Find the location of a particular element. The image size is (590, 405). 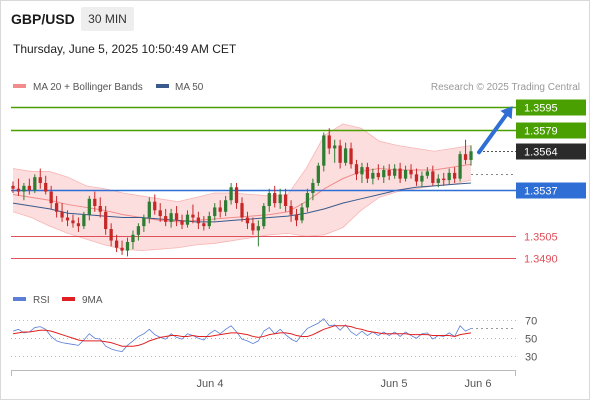

pair-title: GBP/USD is located at coordinates (43, 19).